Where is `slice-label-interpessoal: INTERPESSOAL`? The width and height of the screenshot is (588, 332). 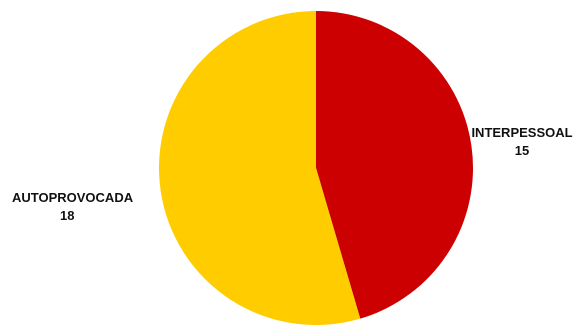 slice-label-interpessoal: INTERPESSOAL is located at coordinates (521, 132).